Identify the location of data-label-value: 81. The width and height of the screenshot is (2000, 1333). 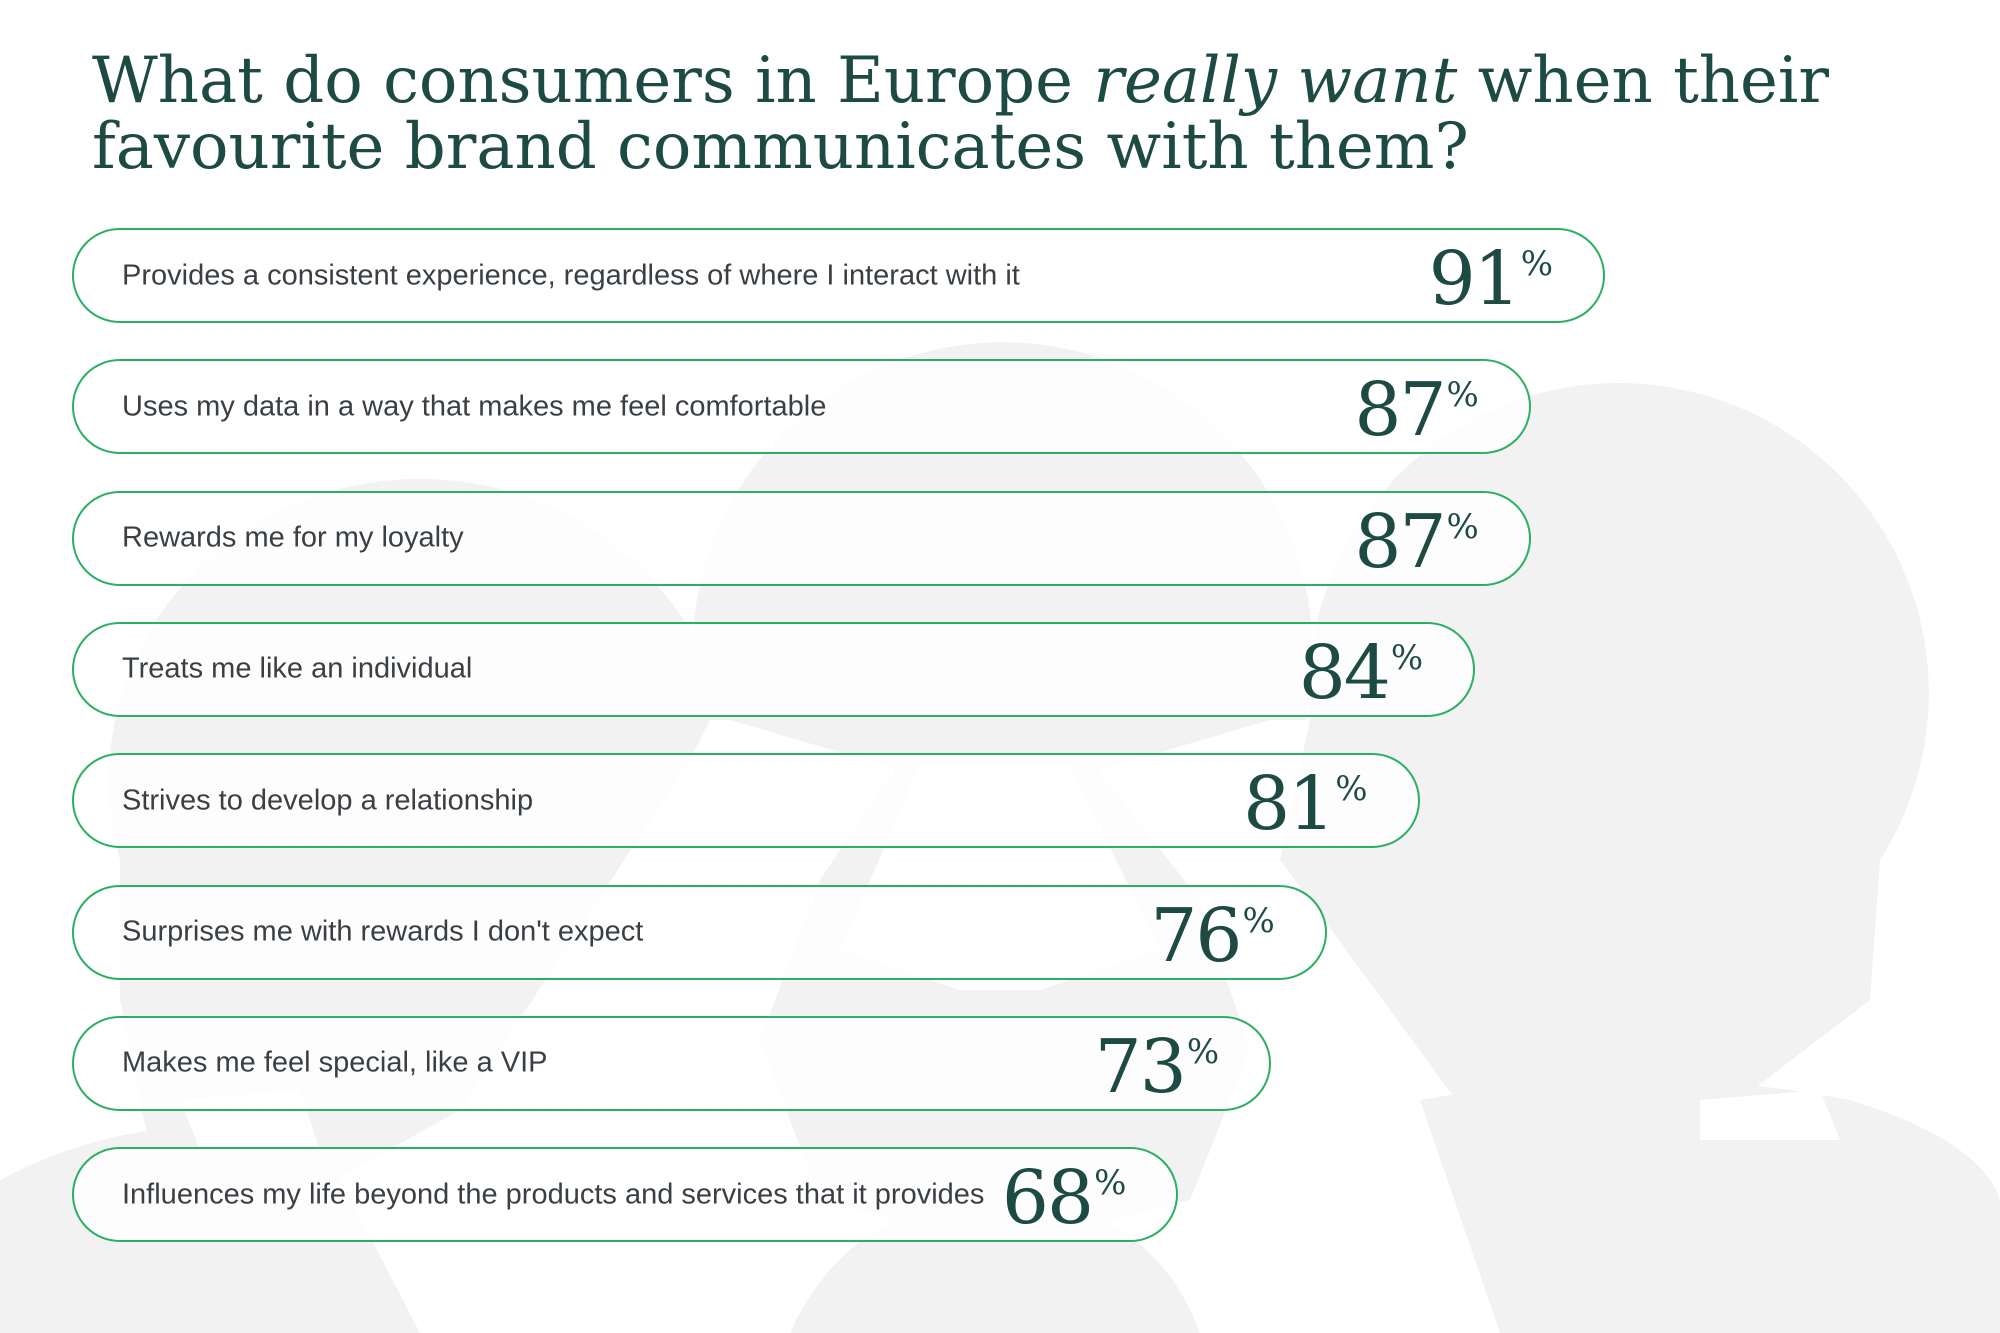
(1289, 804).